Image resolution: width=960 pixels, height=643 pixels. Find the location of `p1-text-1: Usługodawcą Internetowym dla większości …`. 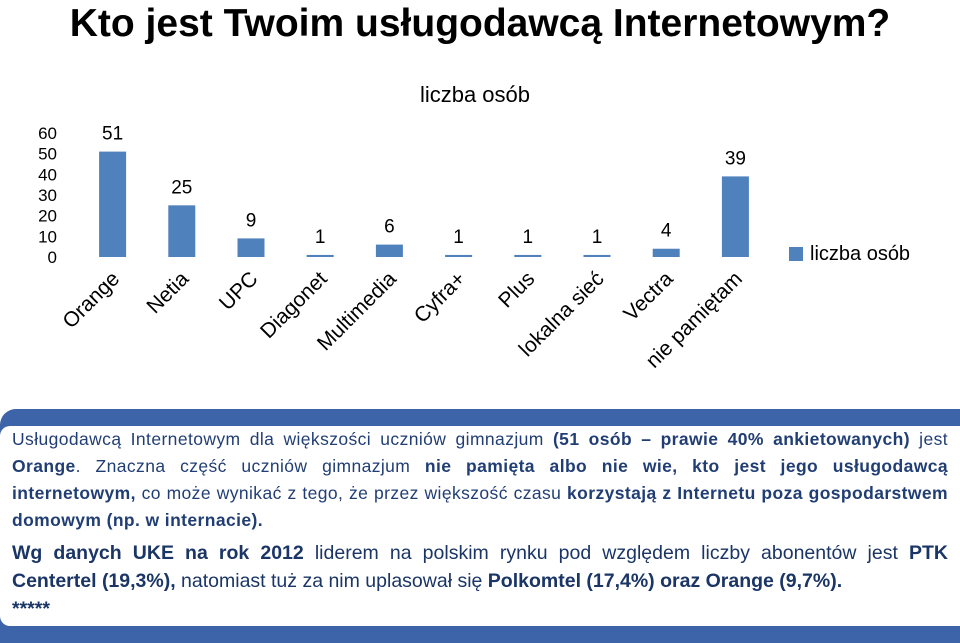

p1-text-1: Usługodawcą Internetowym dla większości … is located at coordinates (282, 439).